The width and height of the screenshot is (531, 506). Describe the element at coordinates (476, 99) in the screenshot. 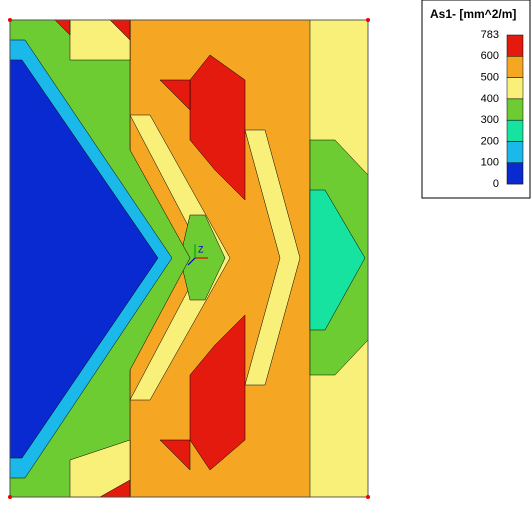

I see `legend: As1- [mm^2/m] 783 600 500 400 300 200 100 0` at that location.